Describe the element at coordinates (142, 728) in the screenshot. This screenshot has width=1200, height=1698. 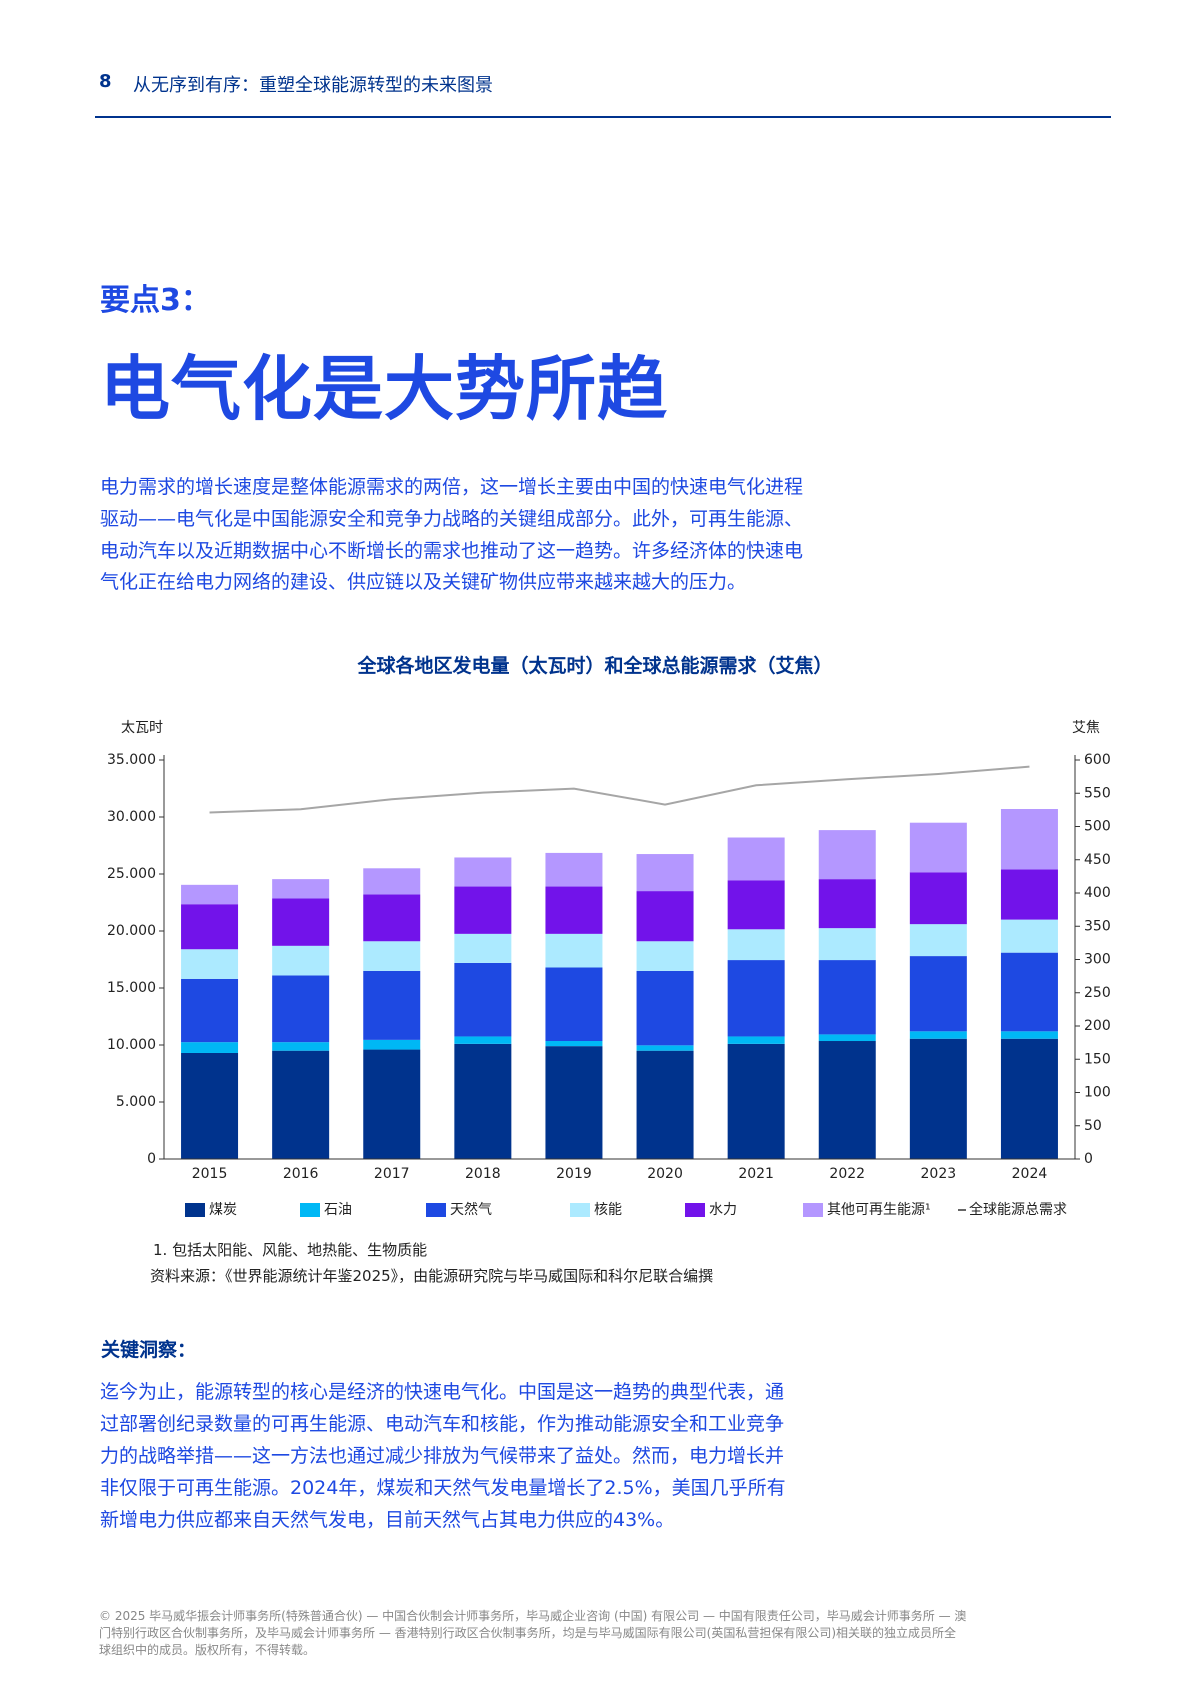
I see `y-axis-title: 太瓦时` at that location.